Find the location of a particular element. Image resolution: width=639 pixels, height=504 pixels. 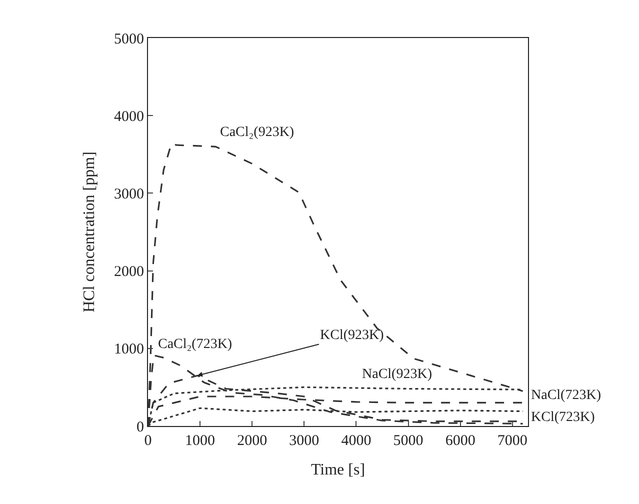

y-tick-label: 3000 is located at coordinates (129, 194).